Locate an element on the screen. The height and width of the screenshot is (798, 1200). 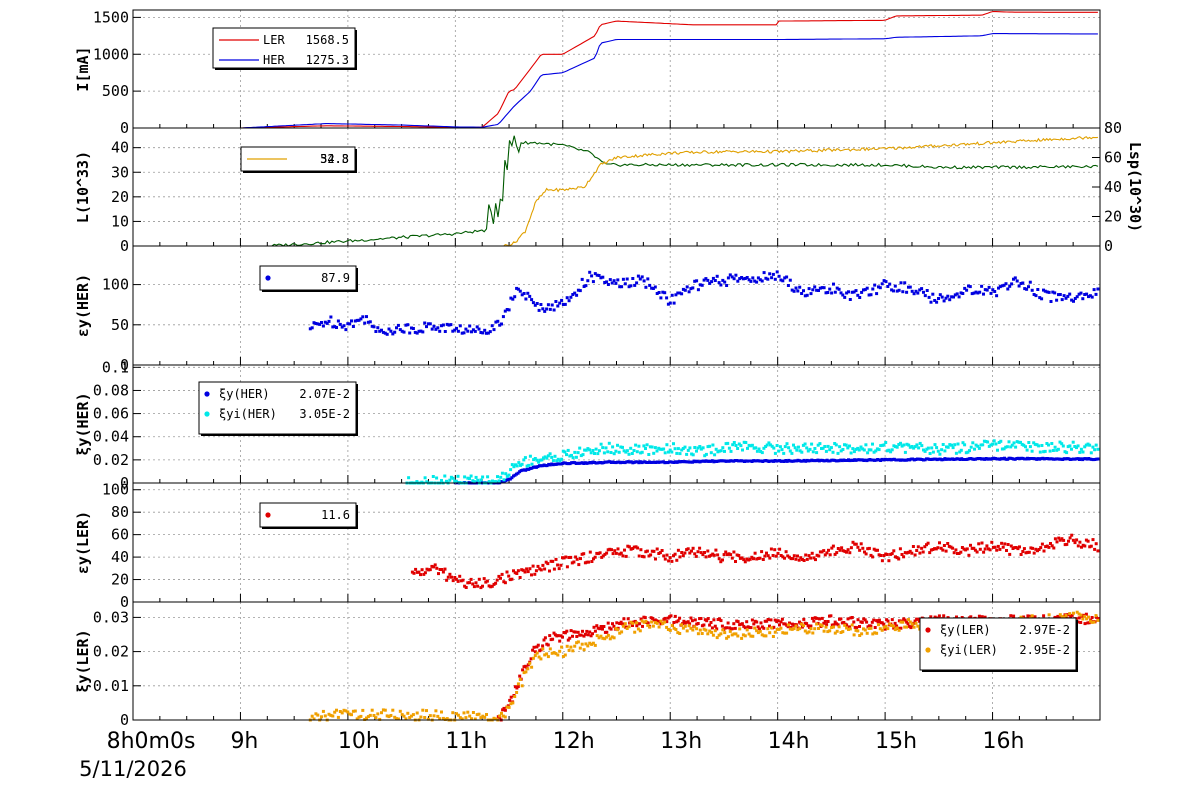
legend-box is located at coordinates (998, 644).